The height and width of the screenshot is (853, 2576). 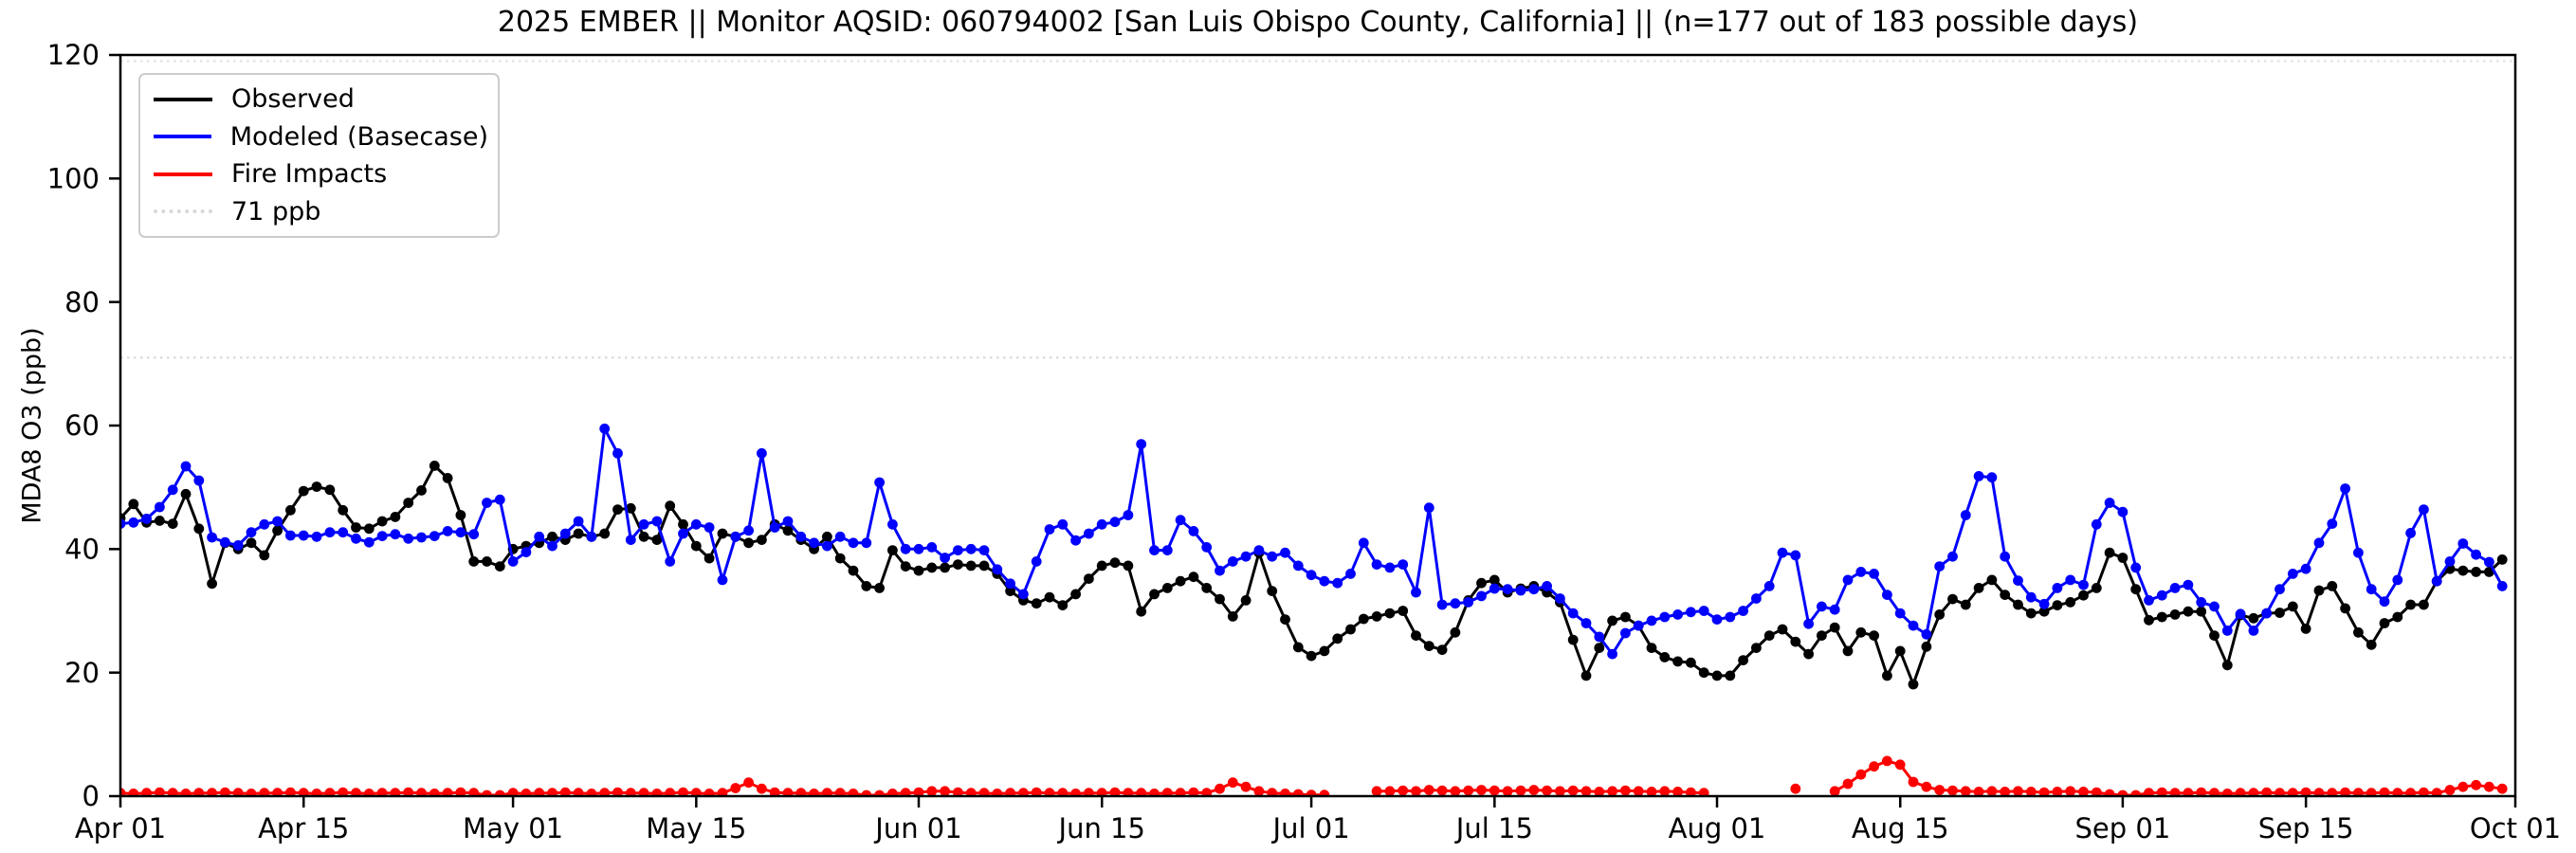 I want to click on legend-item-modeled: Modeled (Basecase), so click(x=321, y=137).